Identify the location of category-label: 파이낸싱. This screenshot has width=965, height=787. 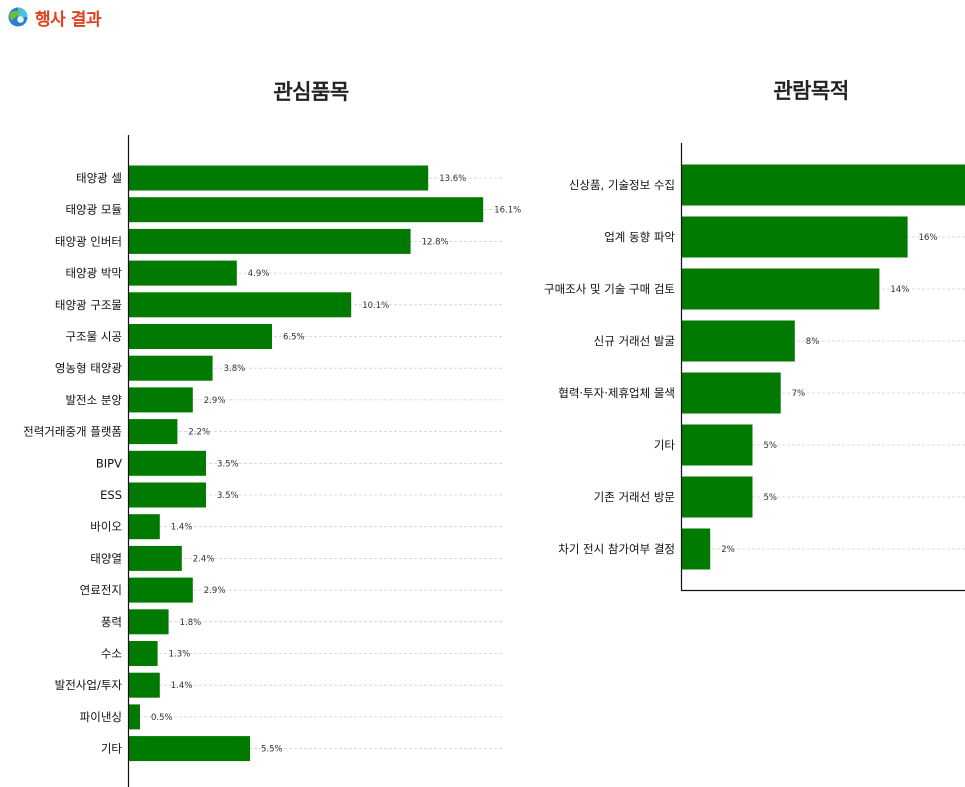
(101, 717).